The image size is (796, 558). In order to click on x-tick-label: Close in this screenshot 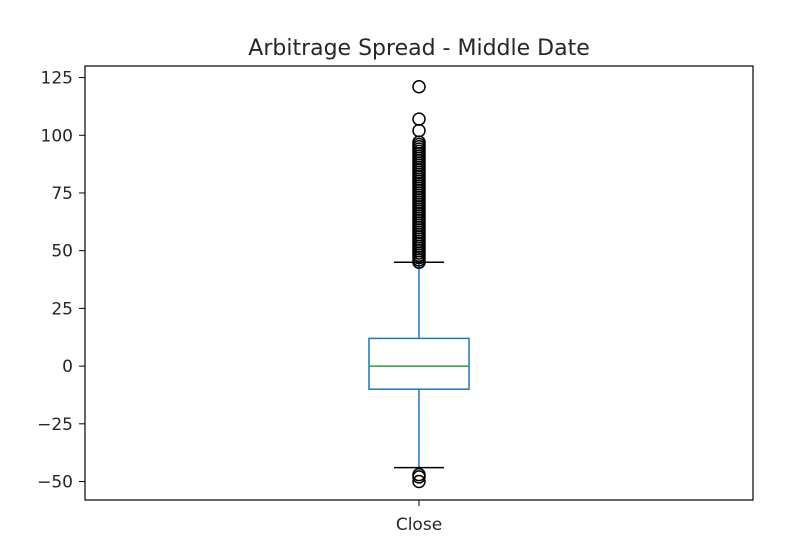, I will do `click(419, 525)`.